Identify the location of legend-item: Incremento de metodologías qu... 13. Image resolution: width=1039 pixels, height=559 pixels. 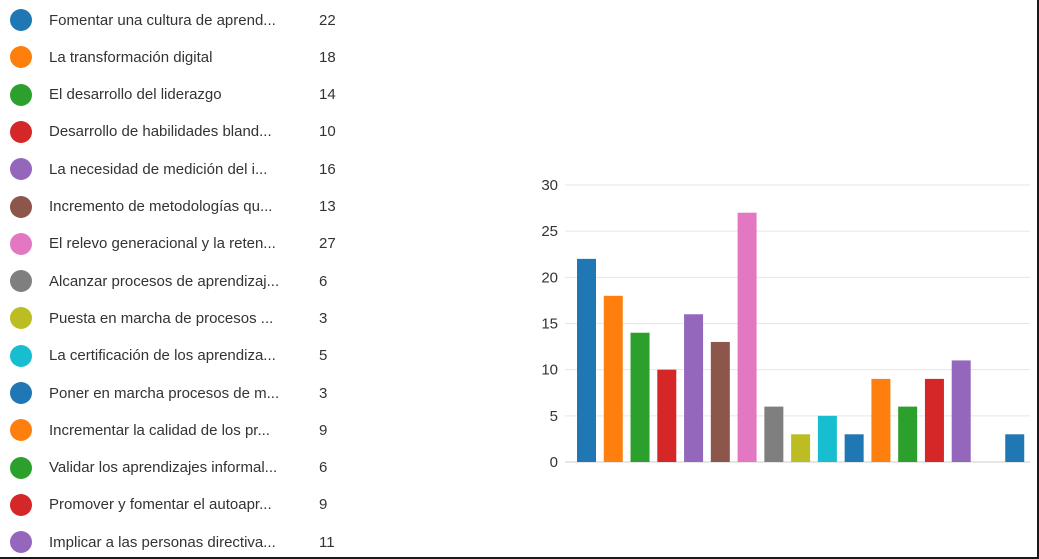
(180, 207).